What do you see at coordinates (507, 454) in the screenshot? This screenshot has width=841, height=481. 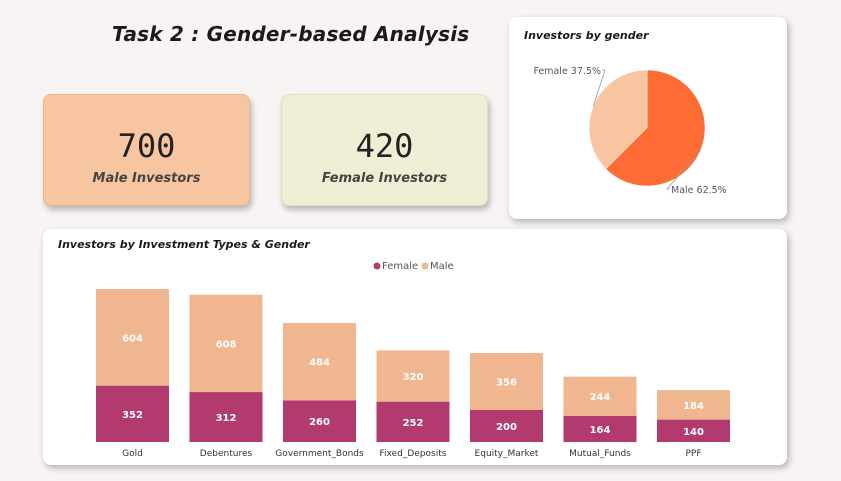 I see `x-tick-label: Equity_Market` at bounding box center [507, 454].